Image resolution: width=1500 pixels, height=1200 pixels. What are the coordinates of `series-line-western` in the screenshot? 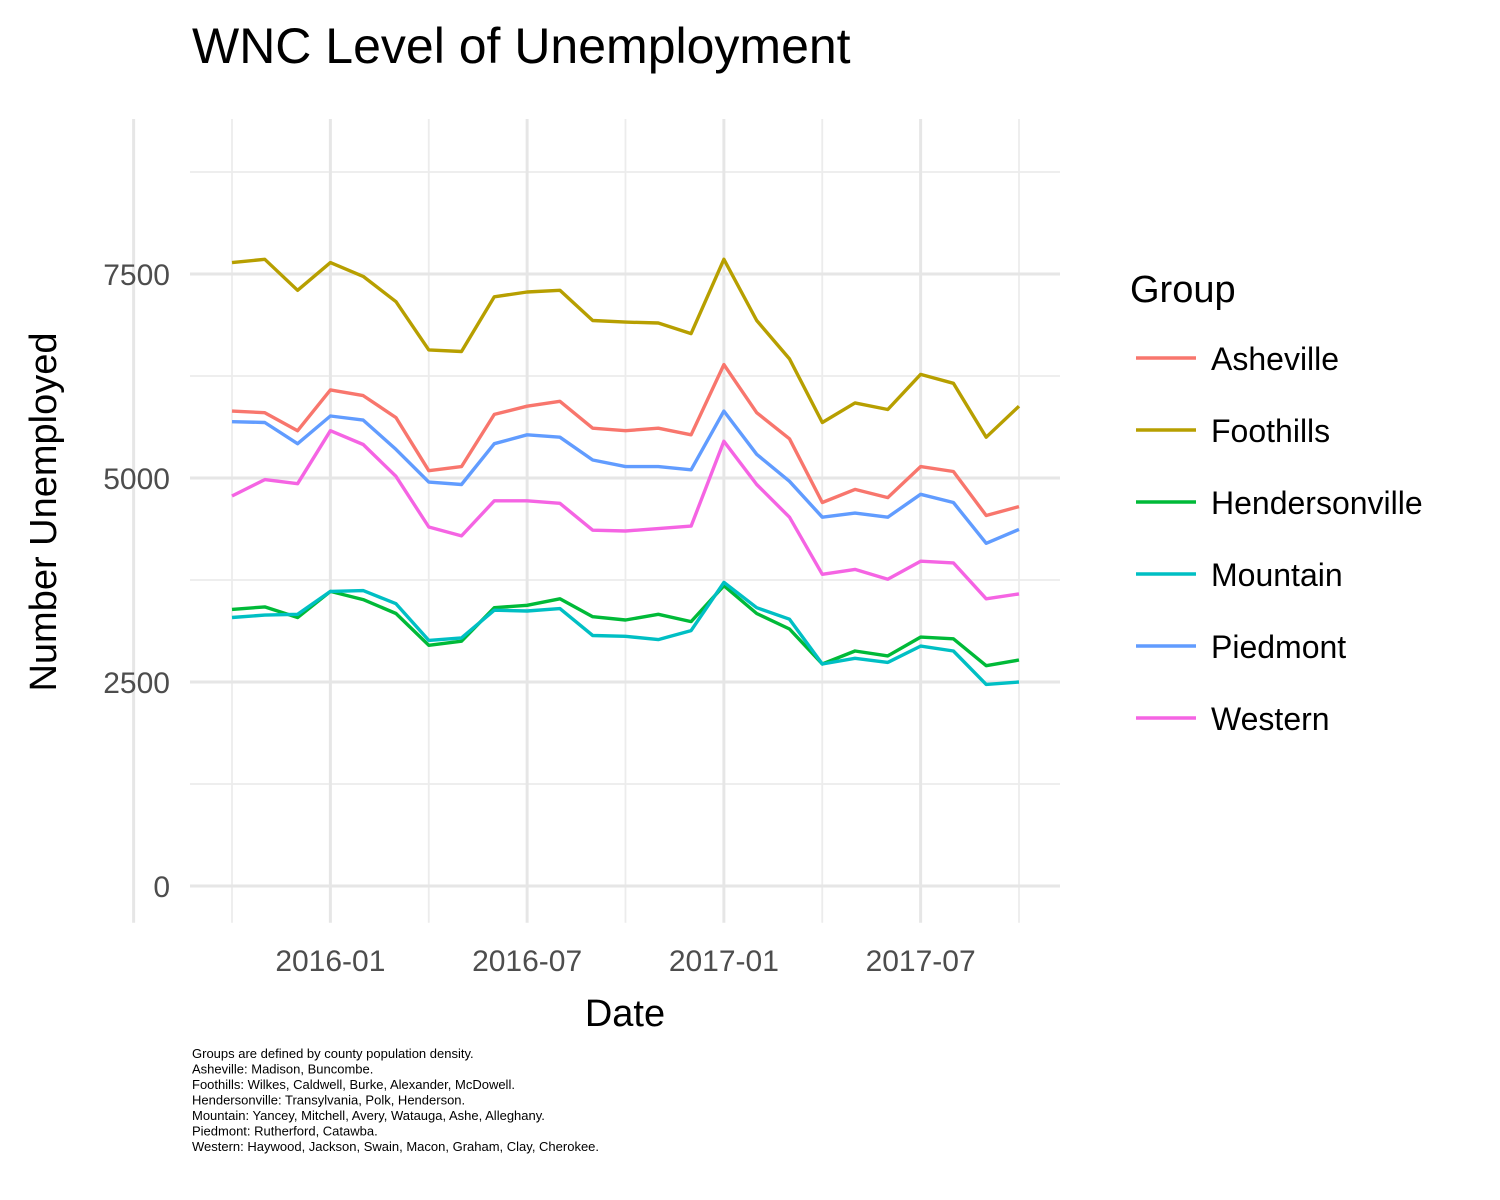 It's located at (625, 515).